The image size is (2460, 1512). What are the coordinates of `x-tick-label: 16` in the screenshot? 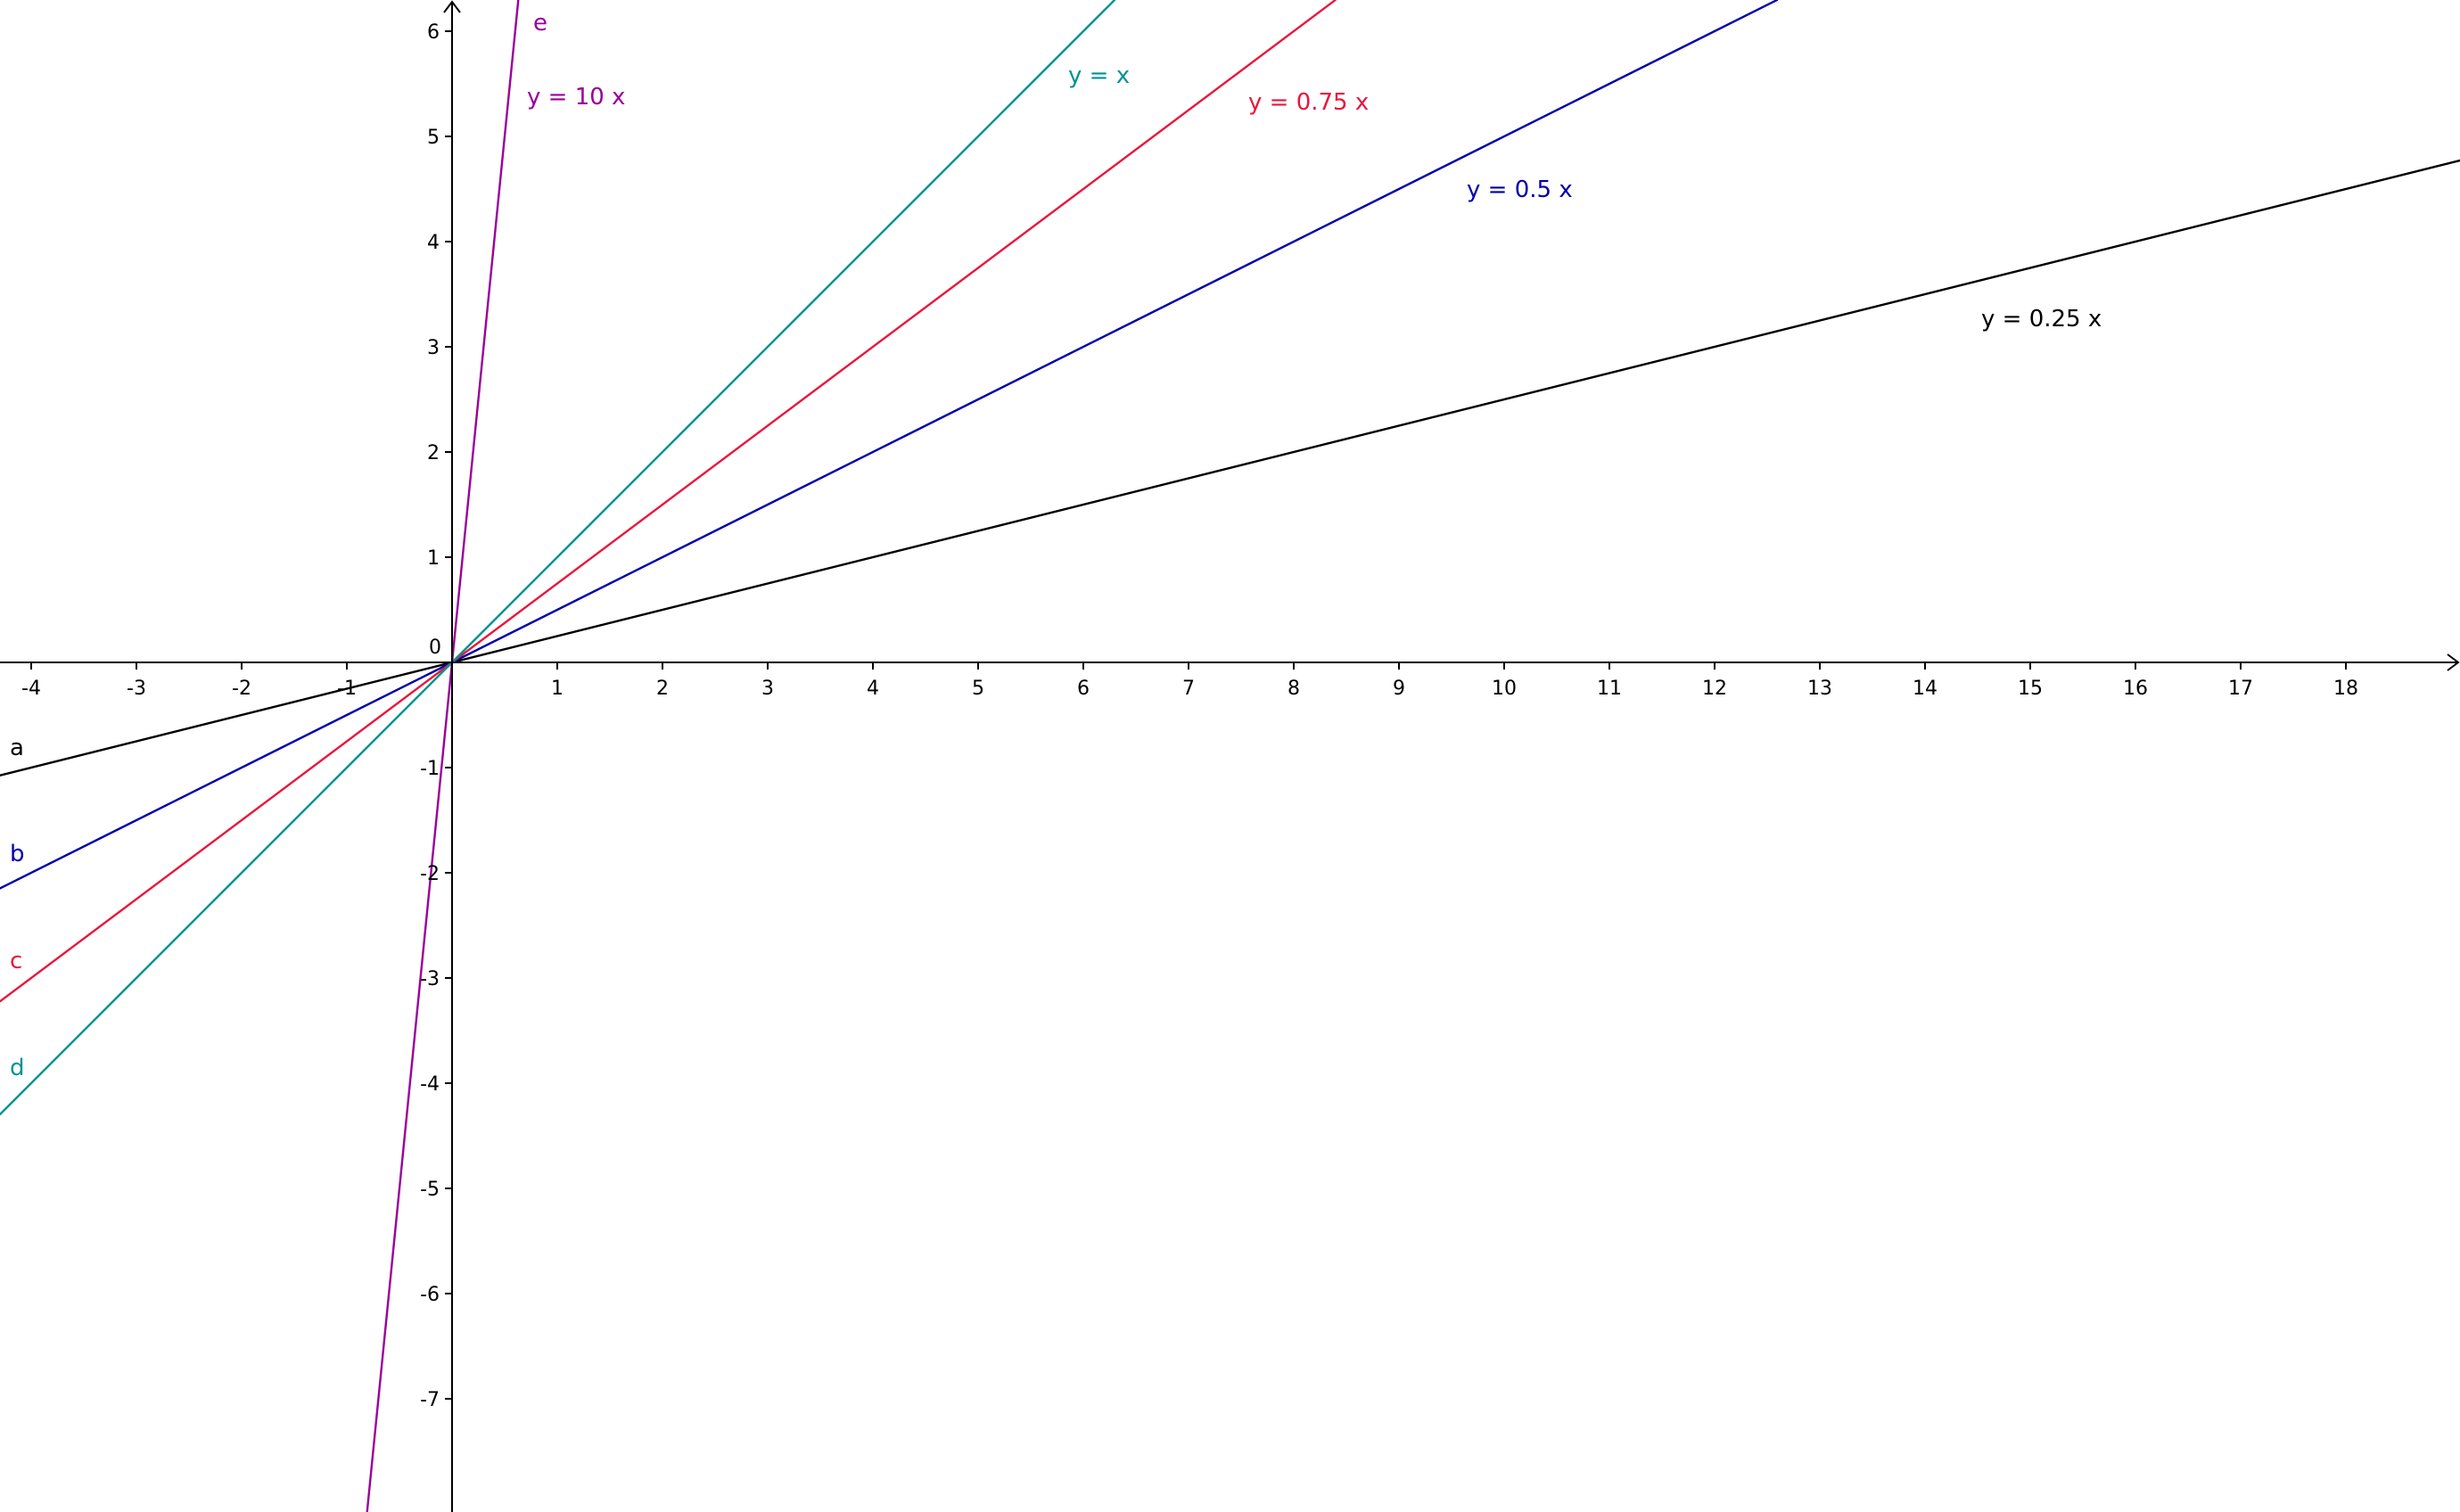 It's located at (2135, 689).